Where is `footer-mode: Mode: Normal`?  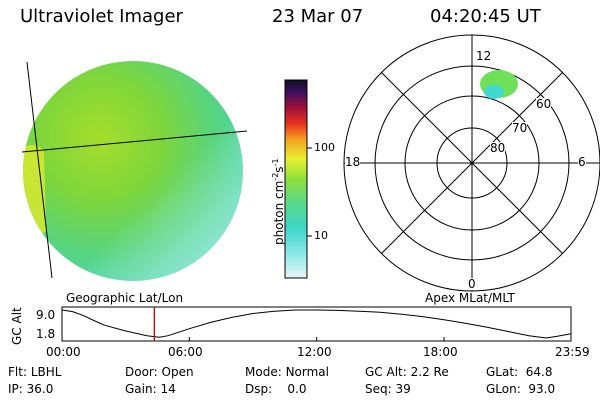 footer-mode: Mode: Normal is located at coordinates (287, 372).